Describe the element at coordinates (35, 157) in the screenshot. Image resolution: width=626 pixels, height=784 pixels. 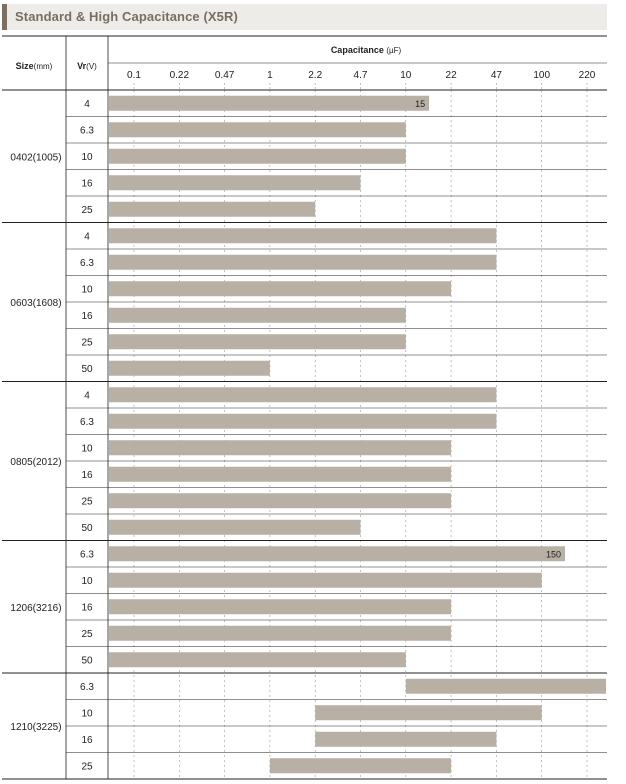
I see `size-label-0402(1005): 0402(1005)` at that location.